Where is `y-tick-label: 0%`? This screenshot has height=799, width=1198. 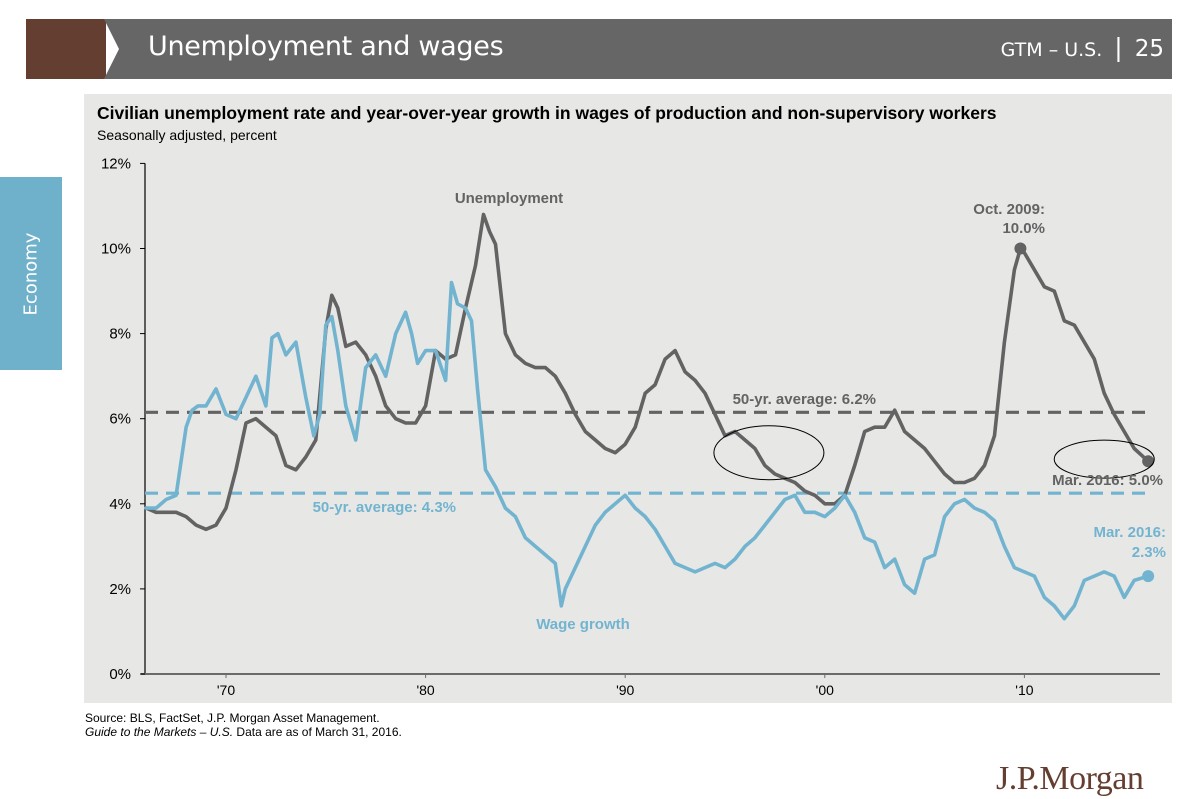 y-tick-label: 0% is located at coordinates (120, 674).